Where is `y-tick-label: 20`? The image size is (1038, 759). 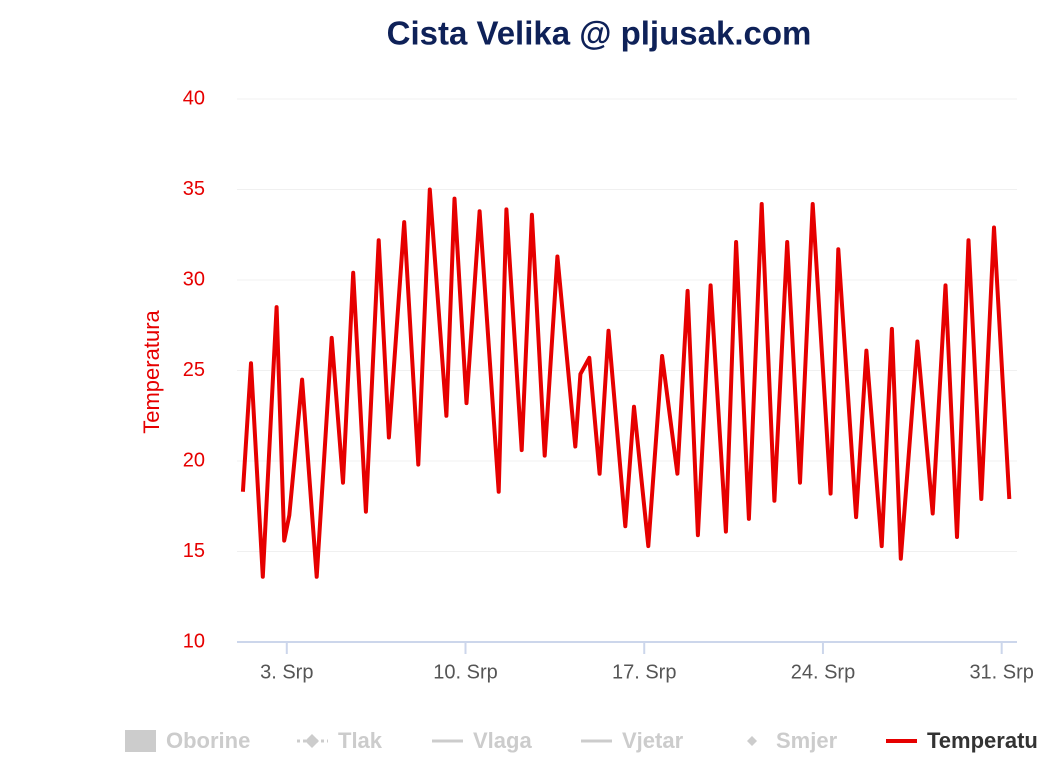 y-tick-label: 20 is located at coordinates (194, 460).